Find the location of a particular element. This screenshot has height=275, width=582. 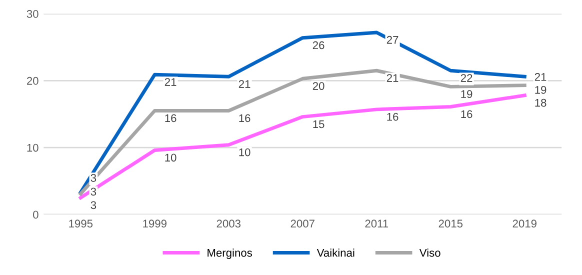

legend-label: Viso is located at coordinates (429, 252).